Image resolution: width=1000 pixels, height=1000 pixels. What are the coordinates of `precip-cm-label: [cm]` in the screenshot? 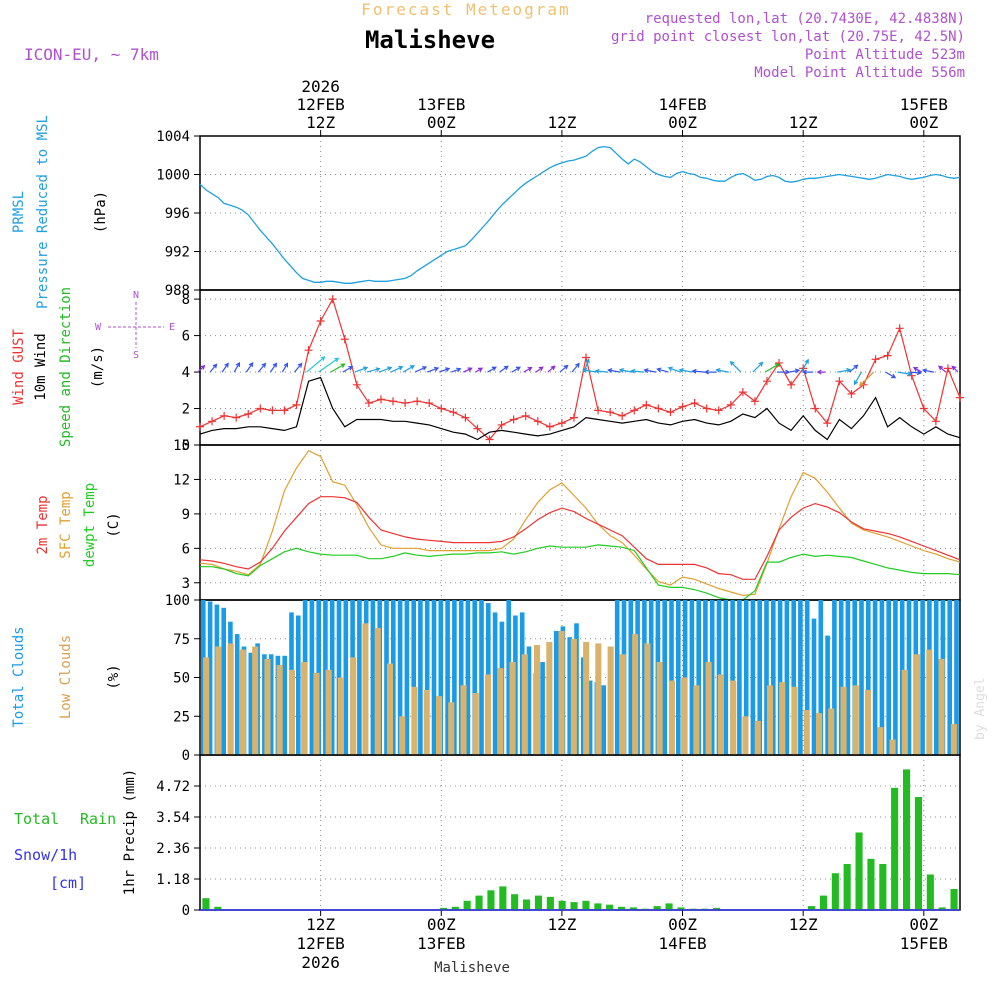 It's located at (68, 883).